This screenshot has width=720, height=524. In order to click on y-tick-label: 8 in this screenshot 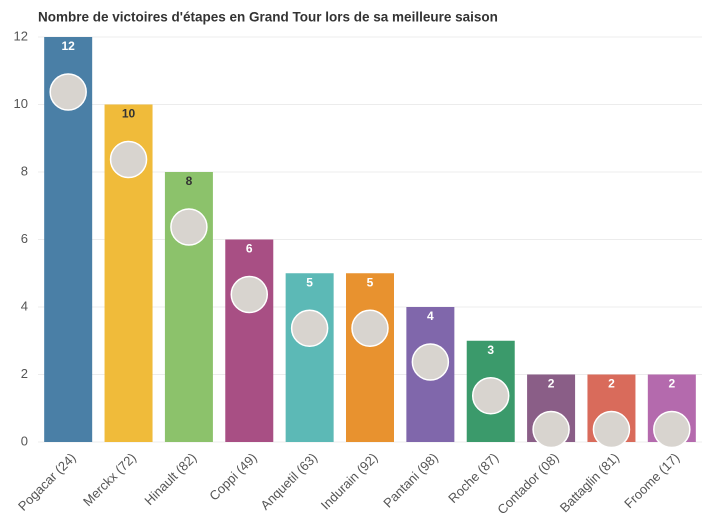, I will do `click(24, 170)`.